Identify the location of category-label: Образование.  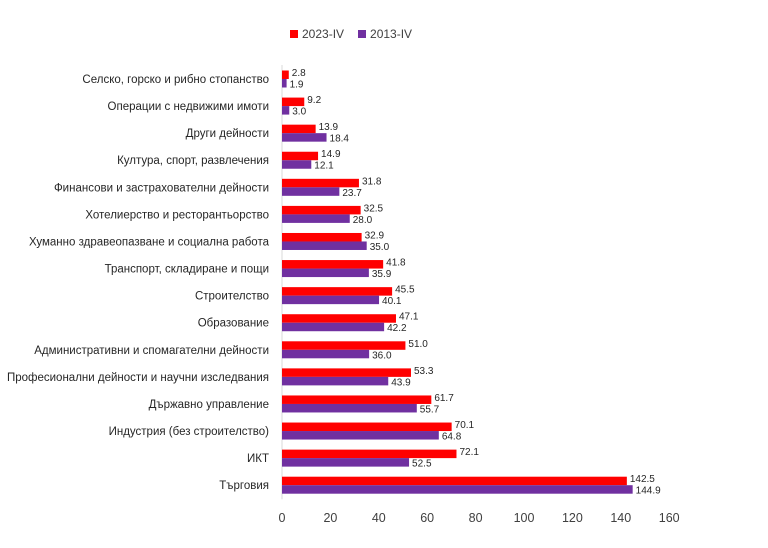
(233, 324).